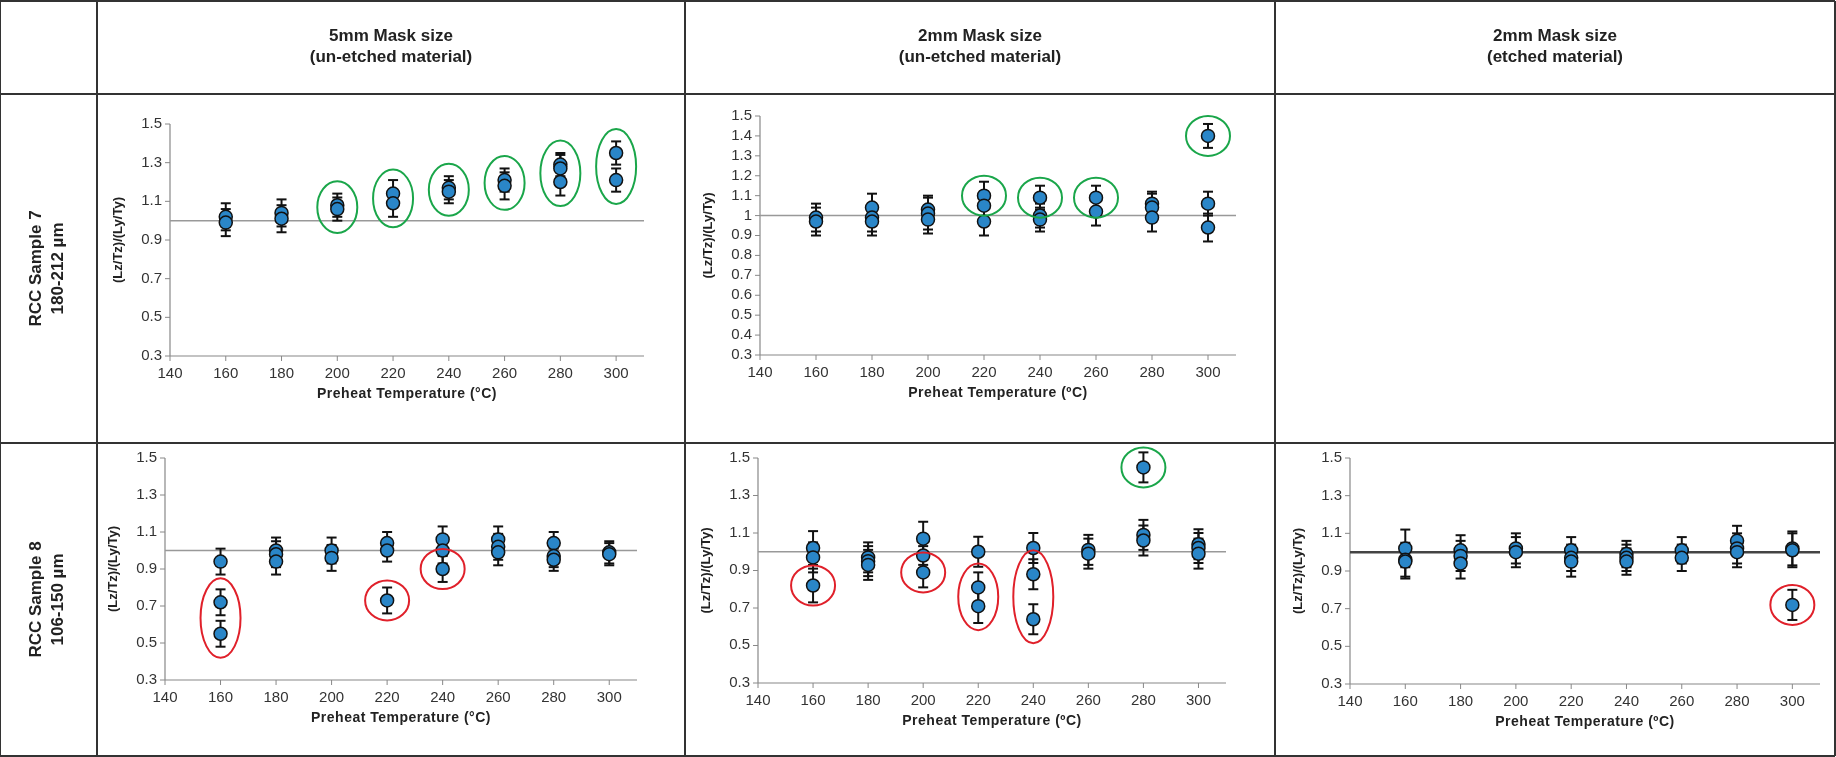 The width and height of the screenshot is (1836, 757). I want to click on text: RCC Sample 7 180-212 µm, so click(47, 268).